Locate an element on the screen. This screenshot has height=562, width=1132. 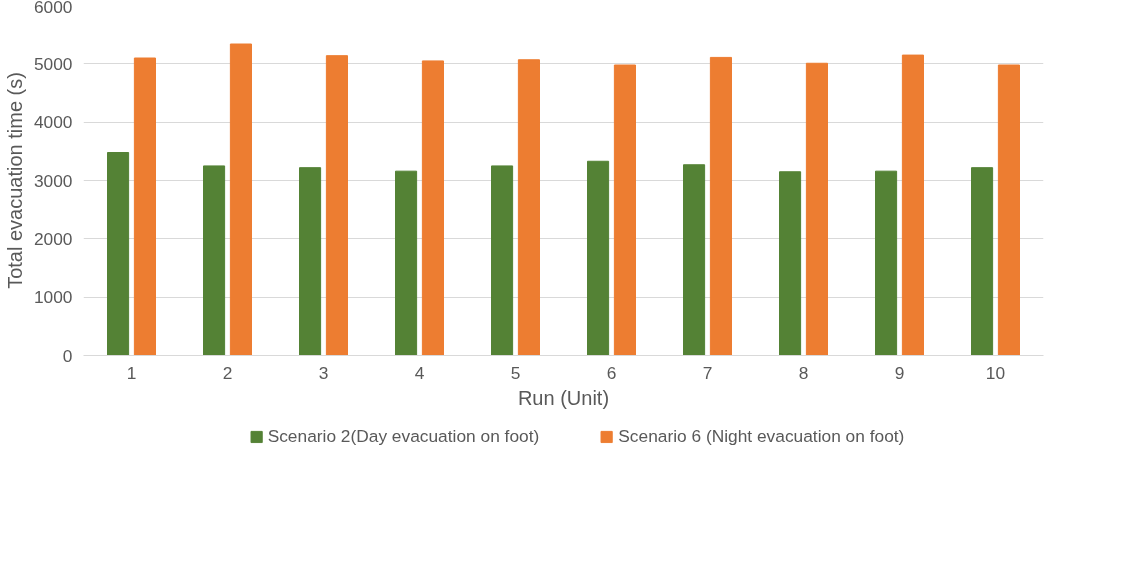
x-tick-label: 5 is located at coordinates (515, 372).